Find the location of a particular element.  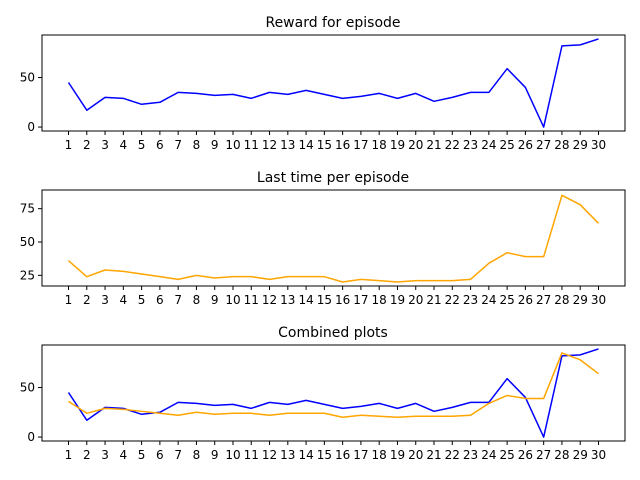

reward-chart-x-tick-label: 3 is located at coordinates (105, 145).